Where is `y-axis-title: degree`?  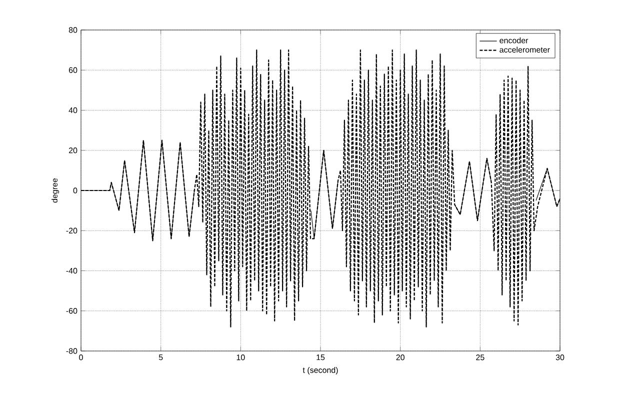
y-axis-title: degree is located at coordinates (56, 190).